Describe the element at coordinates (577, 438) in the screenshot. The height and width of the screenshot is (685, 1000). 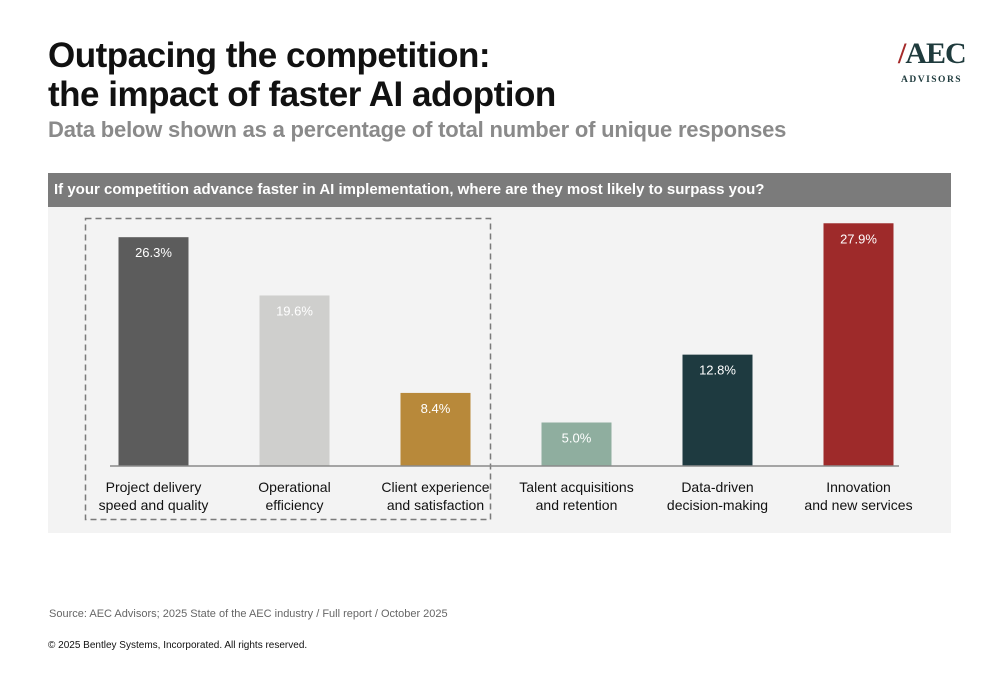
I see `data-label-4: 5.0%` at that location.